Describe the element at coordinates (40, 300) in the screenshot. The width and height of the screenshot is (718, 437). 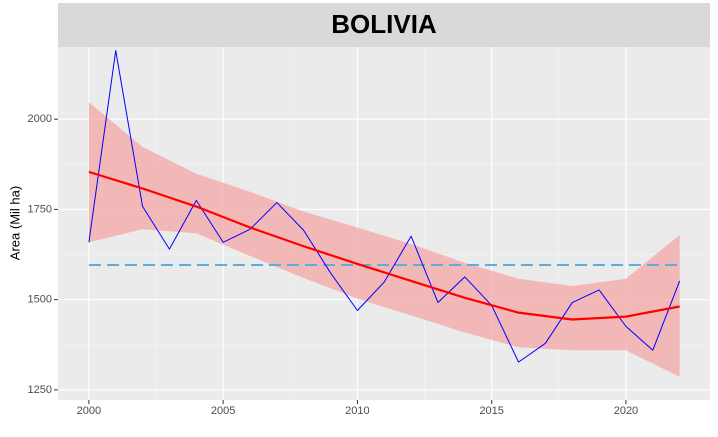
I see `y-tick-label: 1500` at that location.